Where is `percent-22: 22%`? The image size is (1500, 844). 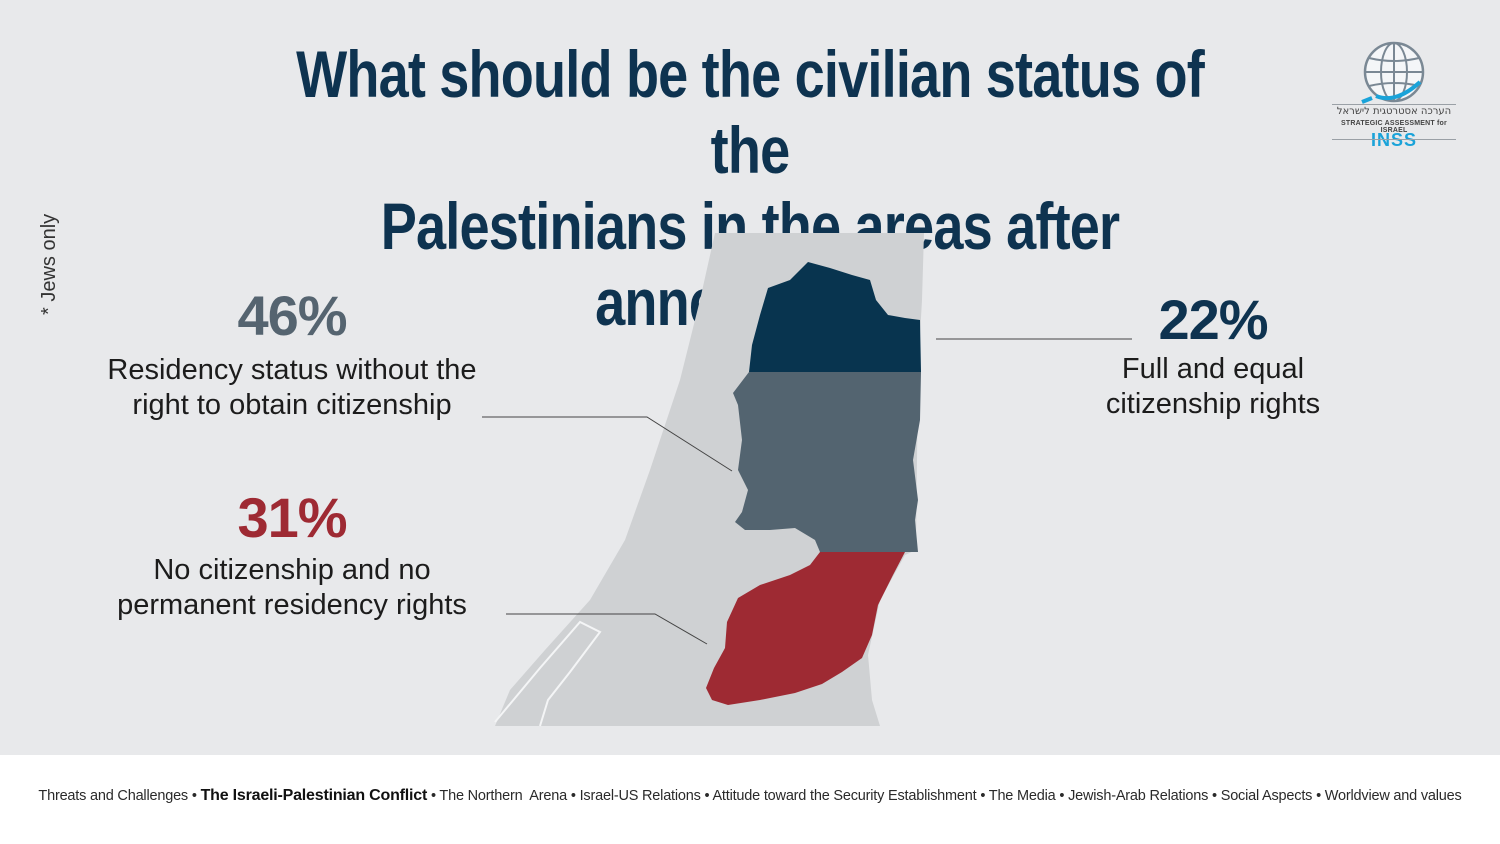 percent-22: 22% is located at coordinates (1213, 319).